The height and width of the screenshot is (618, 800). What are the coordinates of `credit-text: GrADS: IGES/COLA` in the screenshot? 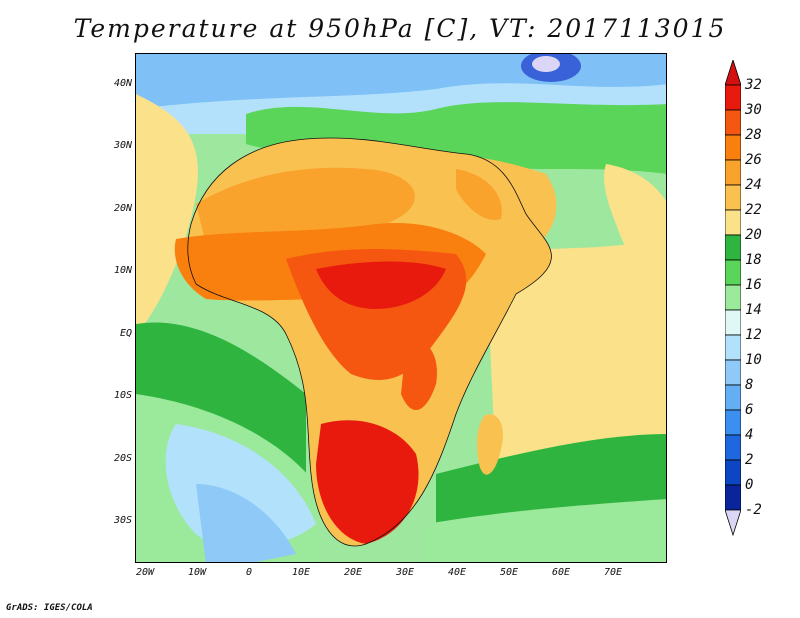 It's located at (49, 608).